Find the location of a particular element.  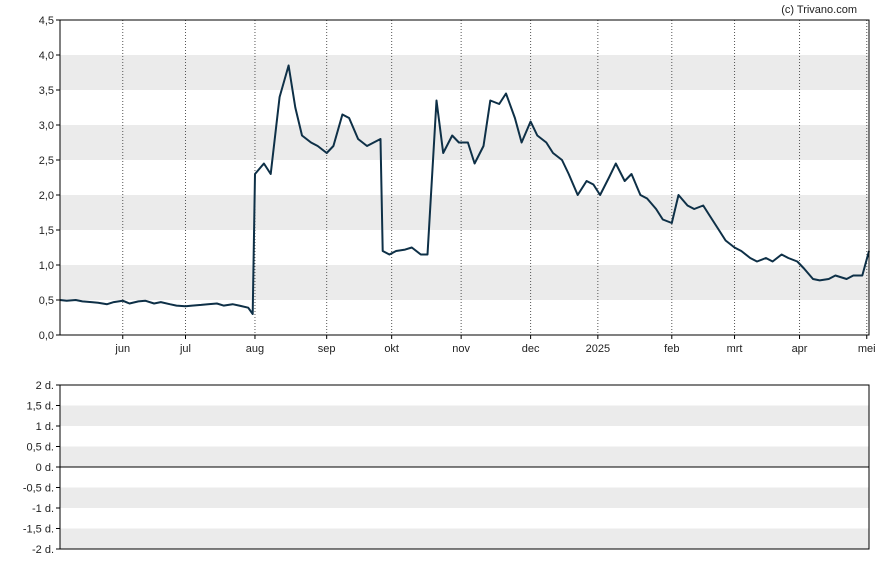

y-tick-label: 2,5 is located at coordinates (46, 161).